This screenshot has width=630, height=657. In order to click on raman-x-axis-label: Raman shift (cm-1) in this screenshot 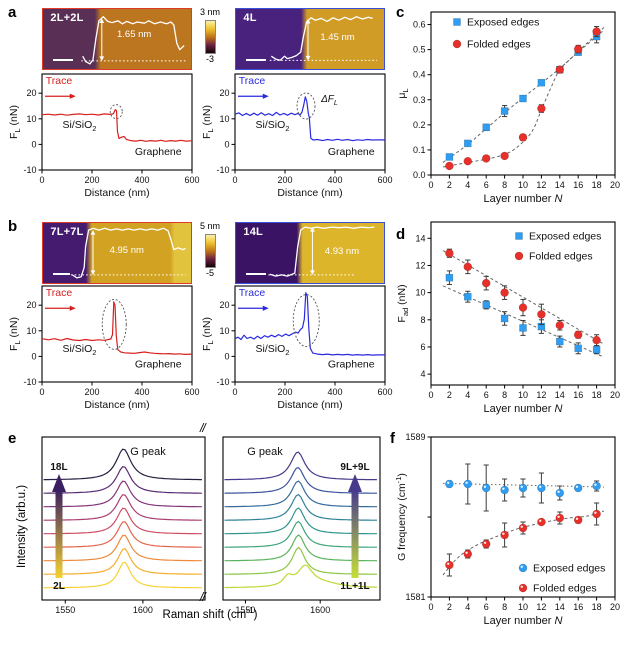, I will do `click(210, 613)`.